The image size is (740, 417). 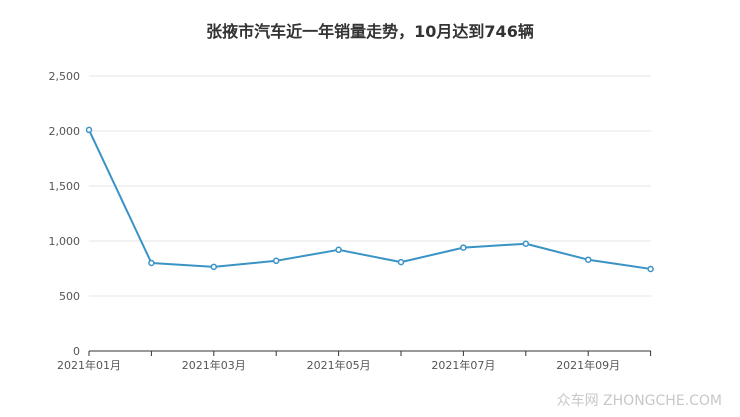 I want to click on x-tick-label: 2021年03月, so click(x=214, y=365).